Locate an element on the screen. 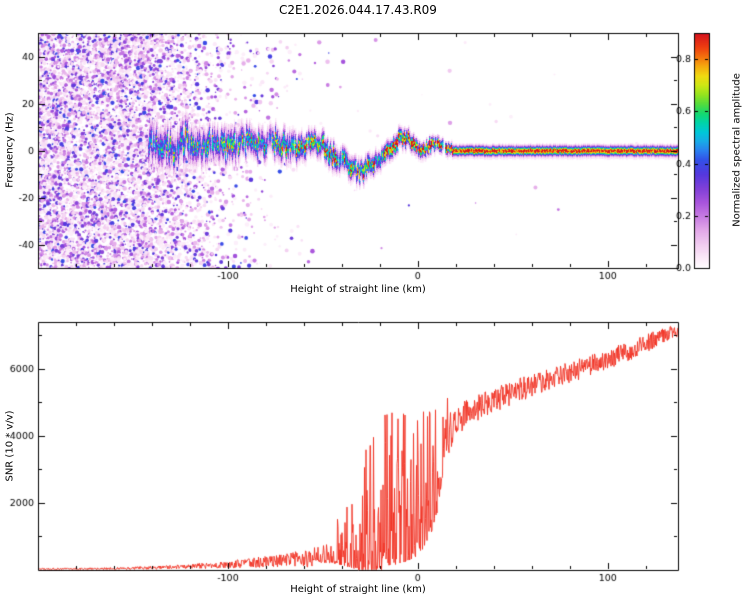  height-axis-label-bottom: Height of straight line (km) is located at coordinates (358, 589).